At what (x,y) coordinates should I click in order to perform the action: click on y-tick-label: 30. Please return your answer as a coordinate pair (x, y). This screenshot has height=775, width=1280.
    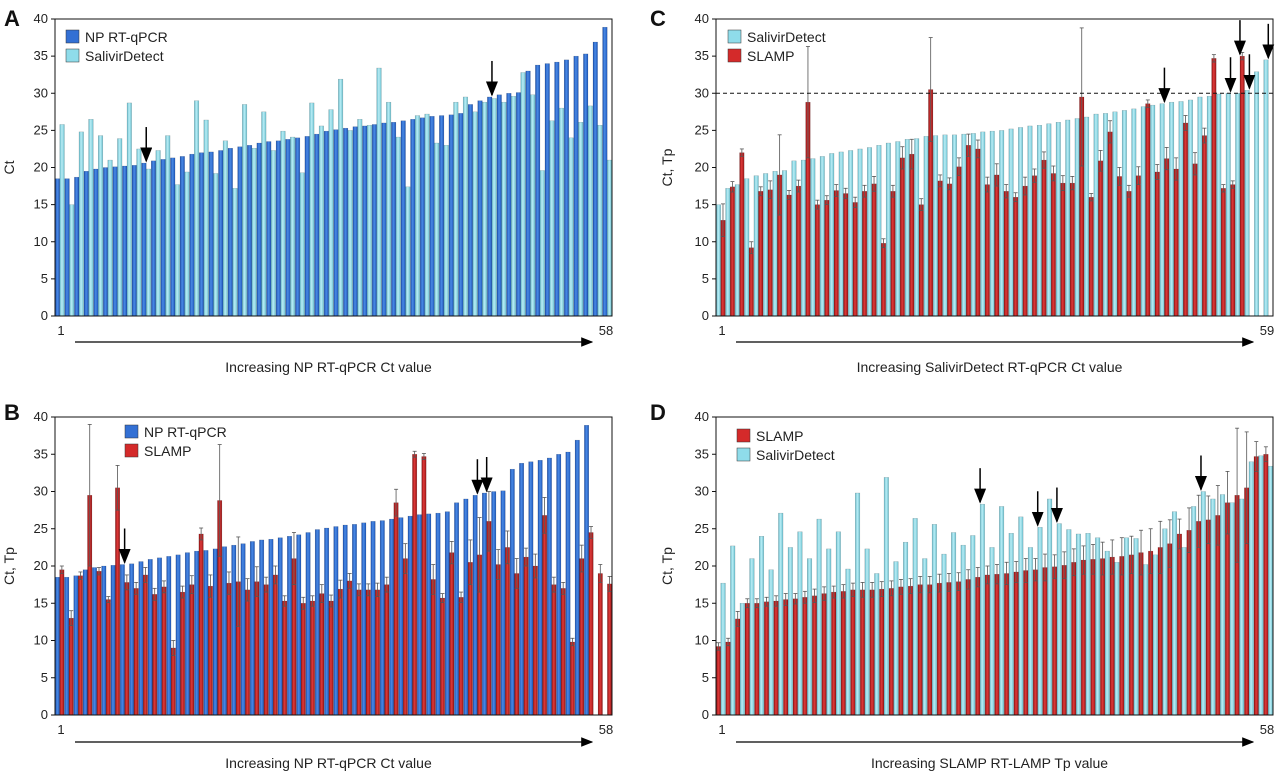
    Looking at the image, I should click on (41, 491).